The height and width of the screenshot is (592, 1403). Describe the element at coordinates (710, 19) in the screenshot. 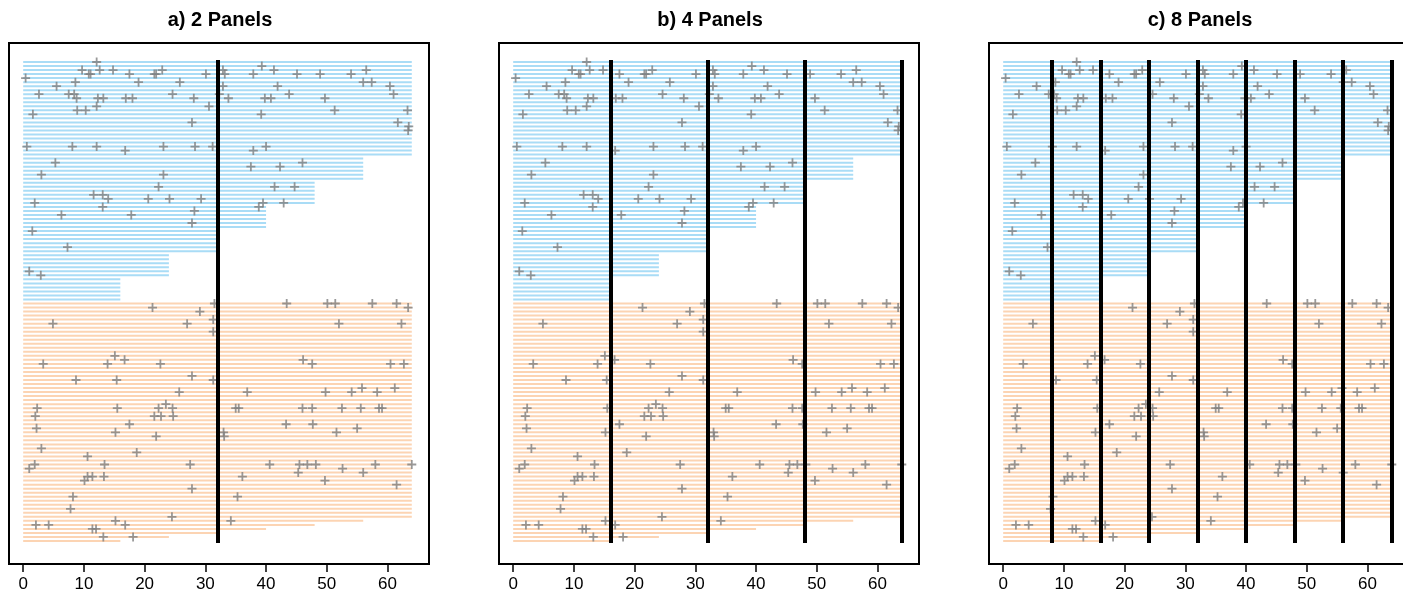

I see `chart-title: b) 4 Panels` at that location.